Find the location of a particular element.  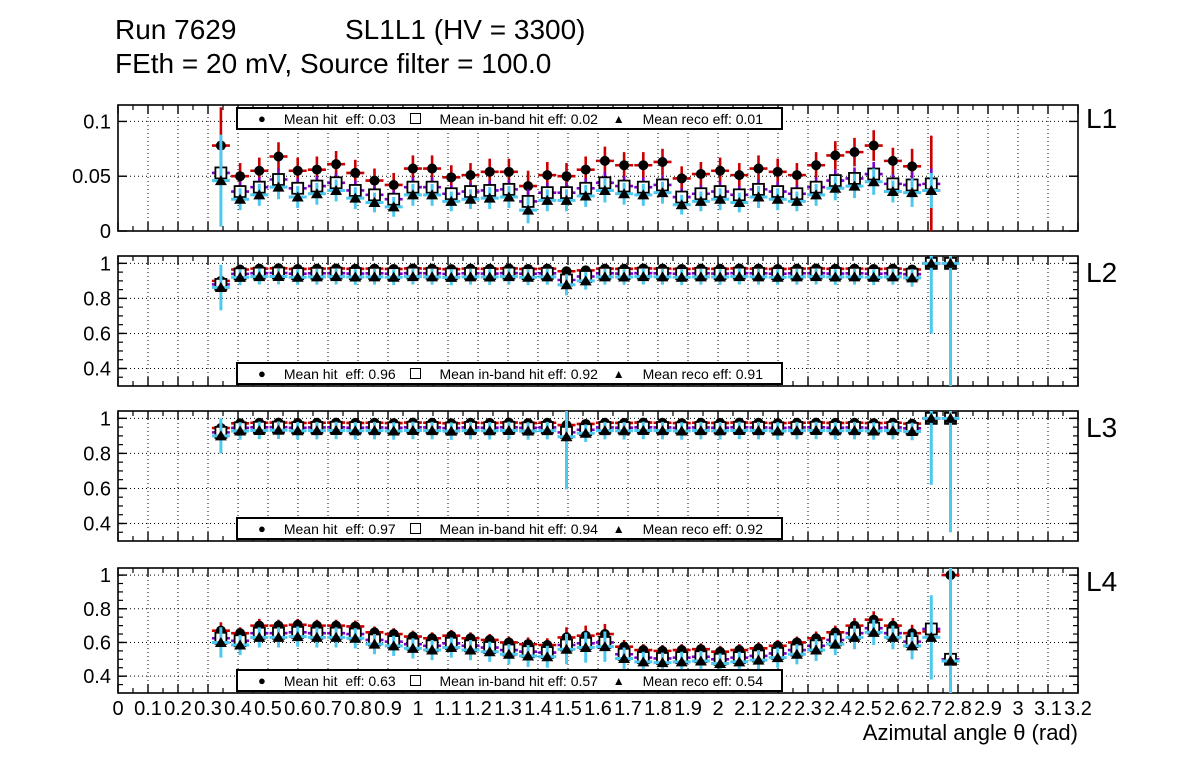

svg-text: 2.8 is located at coordinates (958, 709).